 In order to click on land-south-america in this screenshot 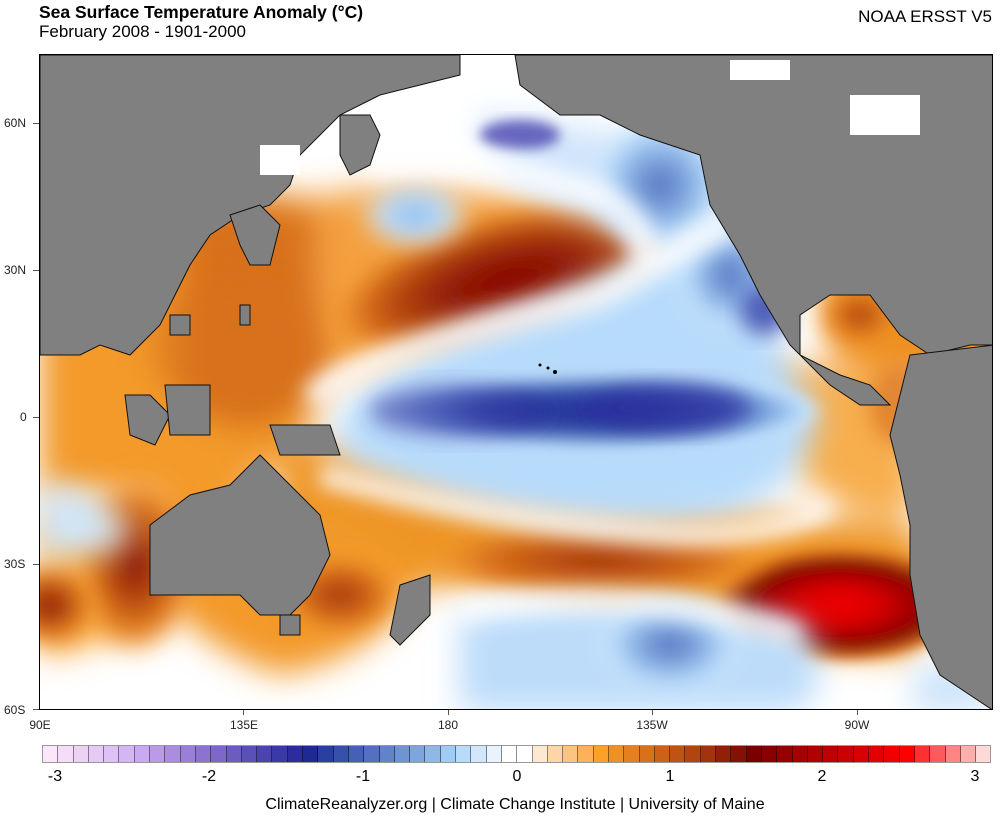, I will do `click(940, 526)`.